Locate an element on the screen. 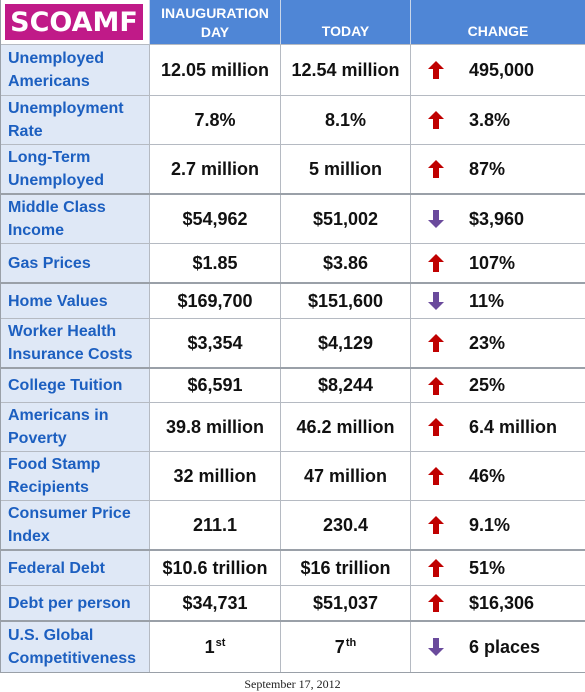  row-label: College Tuition is located at coordinates (75, 385).